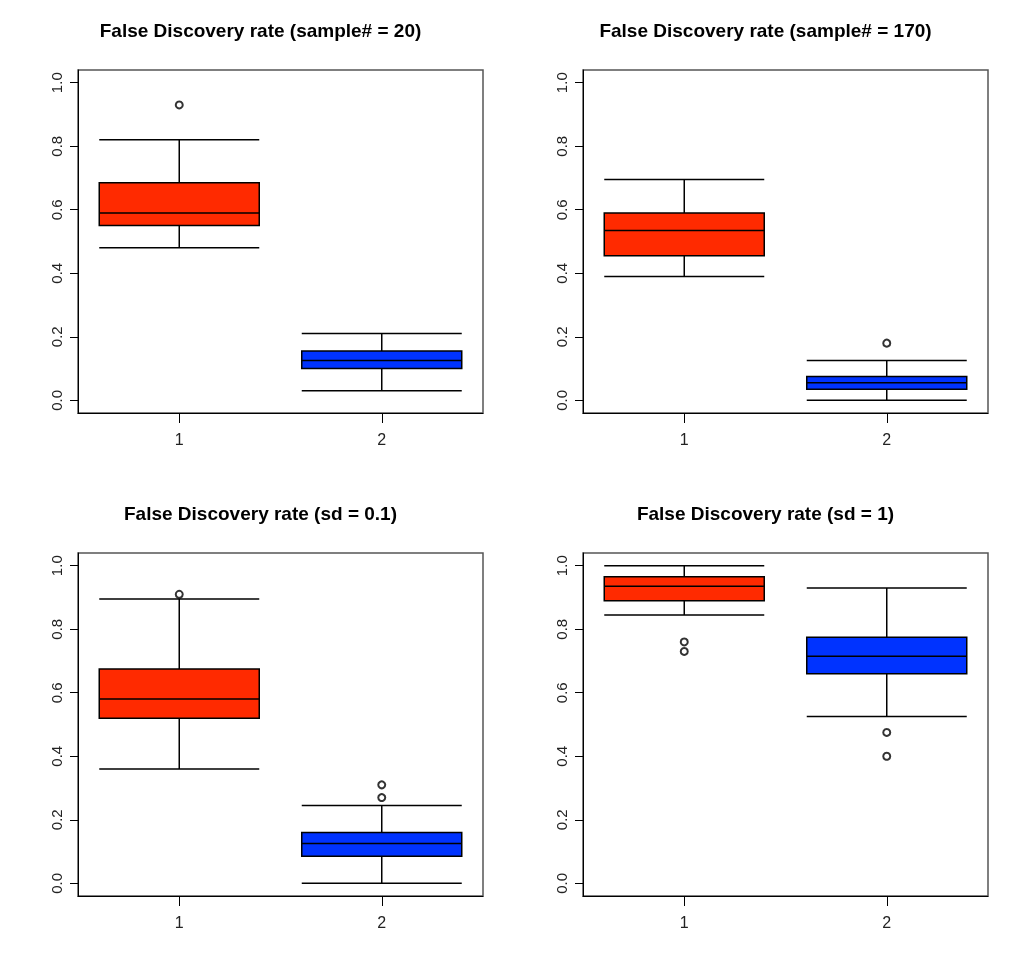  What do you see at coordinates (765, 30) in the screenshot?
I see `chart-title: False Discovery rate (sample# = 170)` at bounding box center [765, 30].